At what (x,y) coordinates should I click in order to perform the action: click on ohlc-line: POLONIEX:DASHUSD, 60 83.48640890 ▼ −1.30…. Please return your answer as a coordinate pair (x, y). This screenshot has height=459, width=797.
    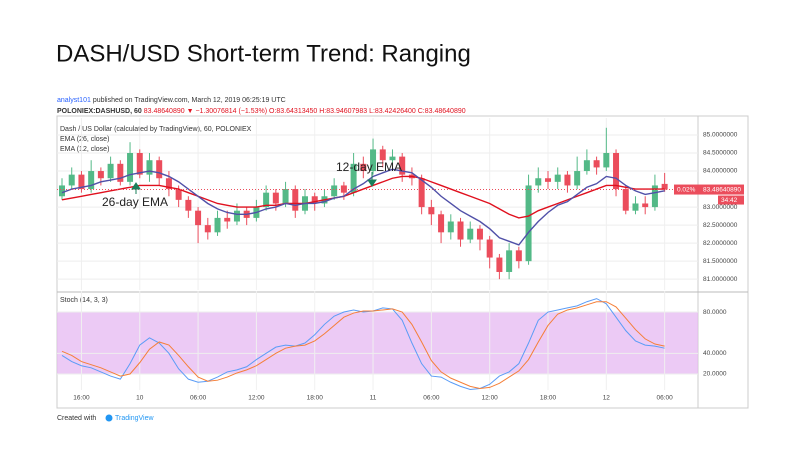
    Looking at the image, I should click on (261, 111).